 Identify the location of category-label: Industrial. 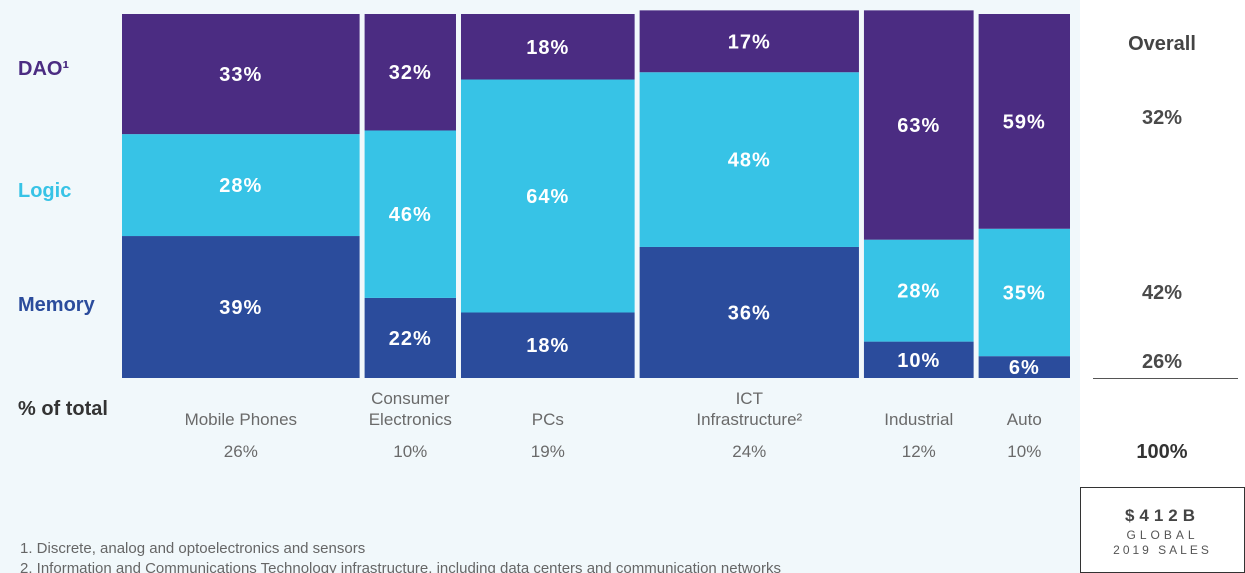
(919, 419).